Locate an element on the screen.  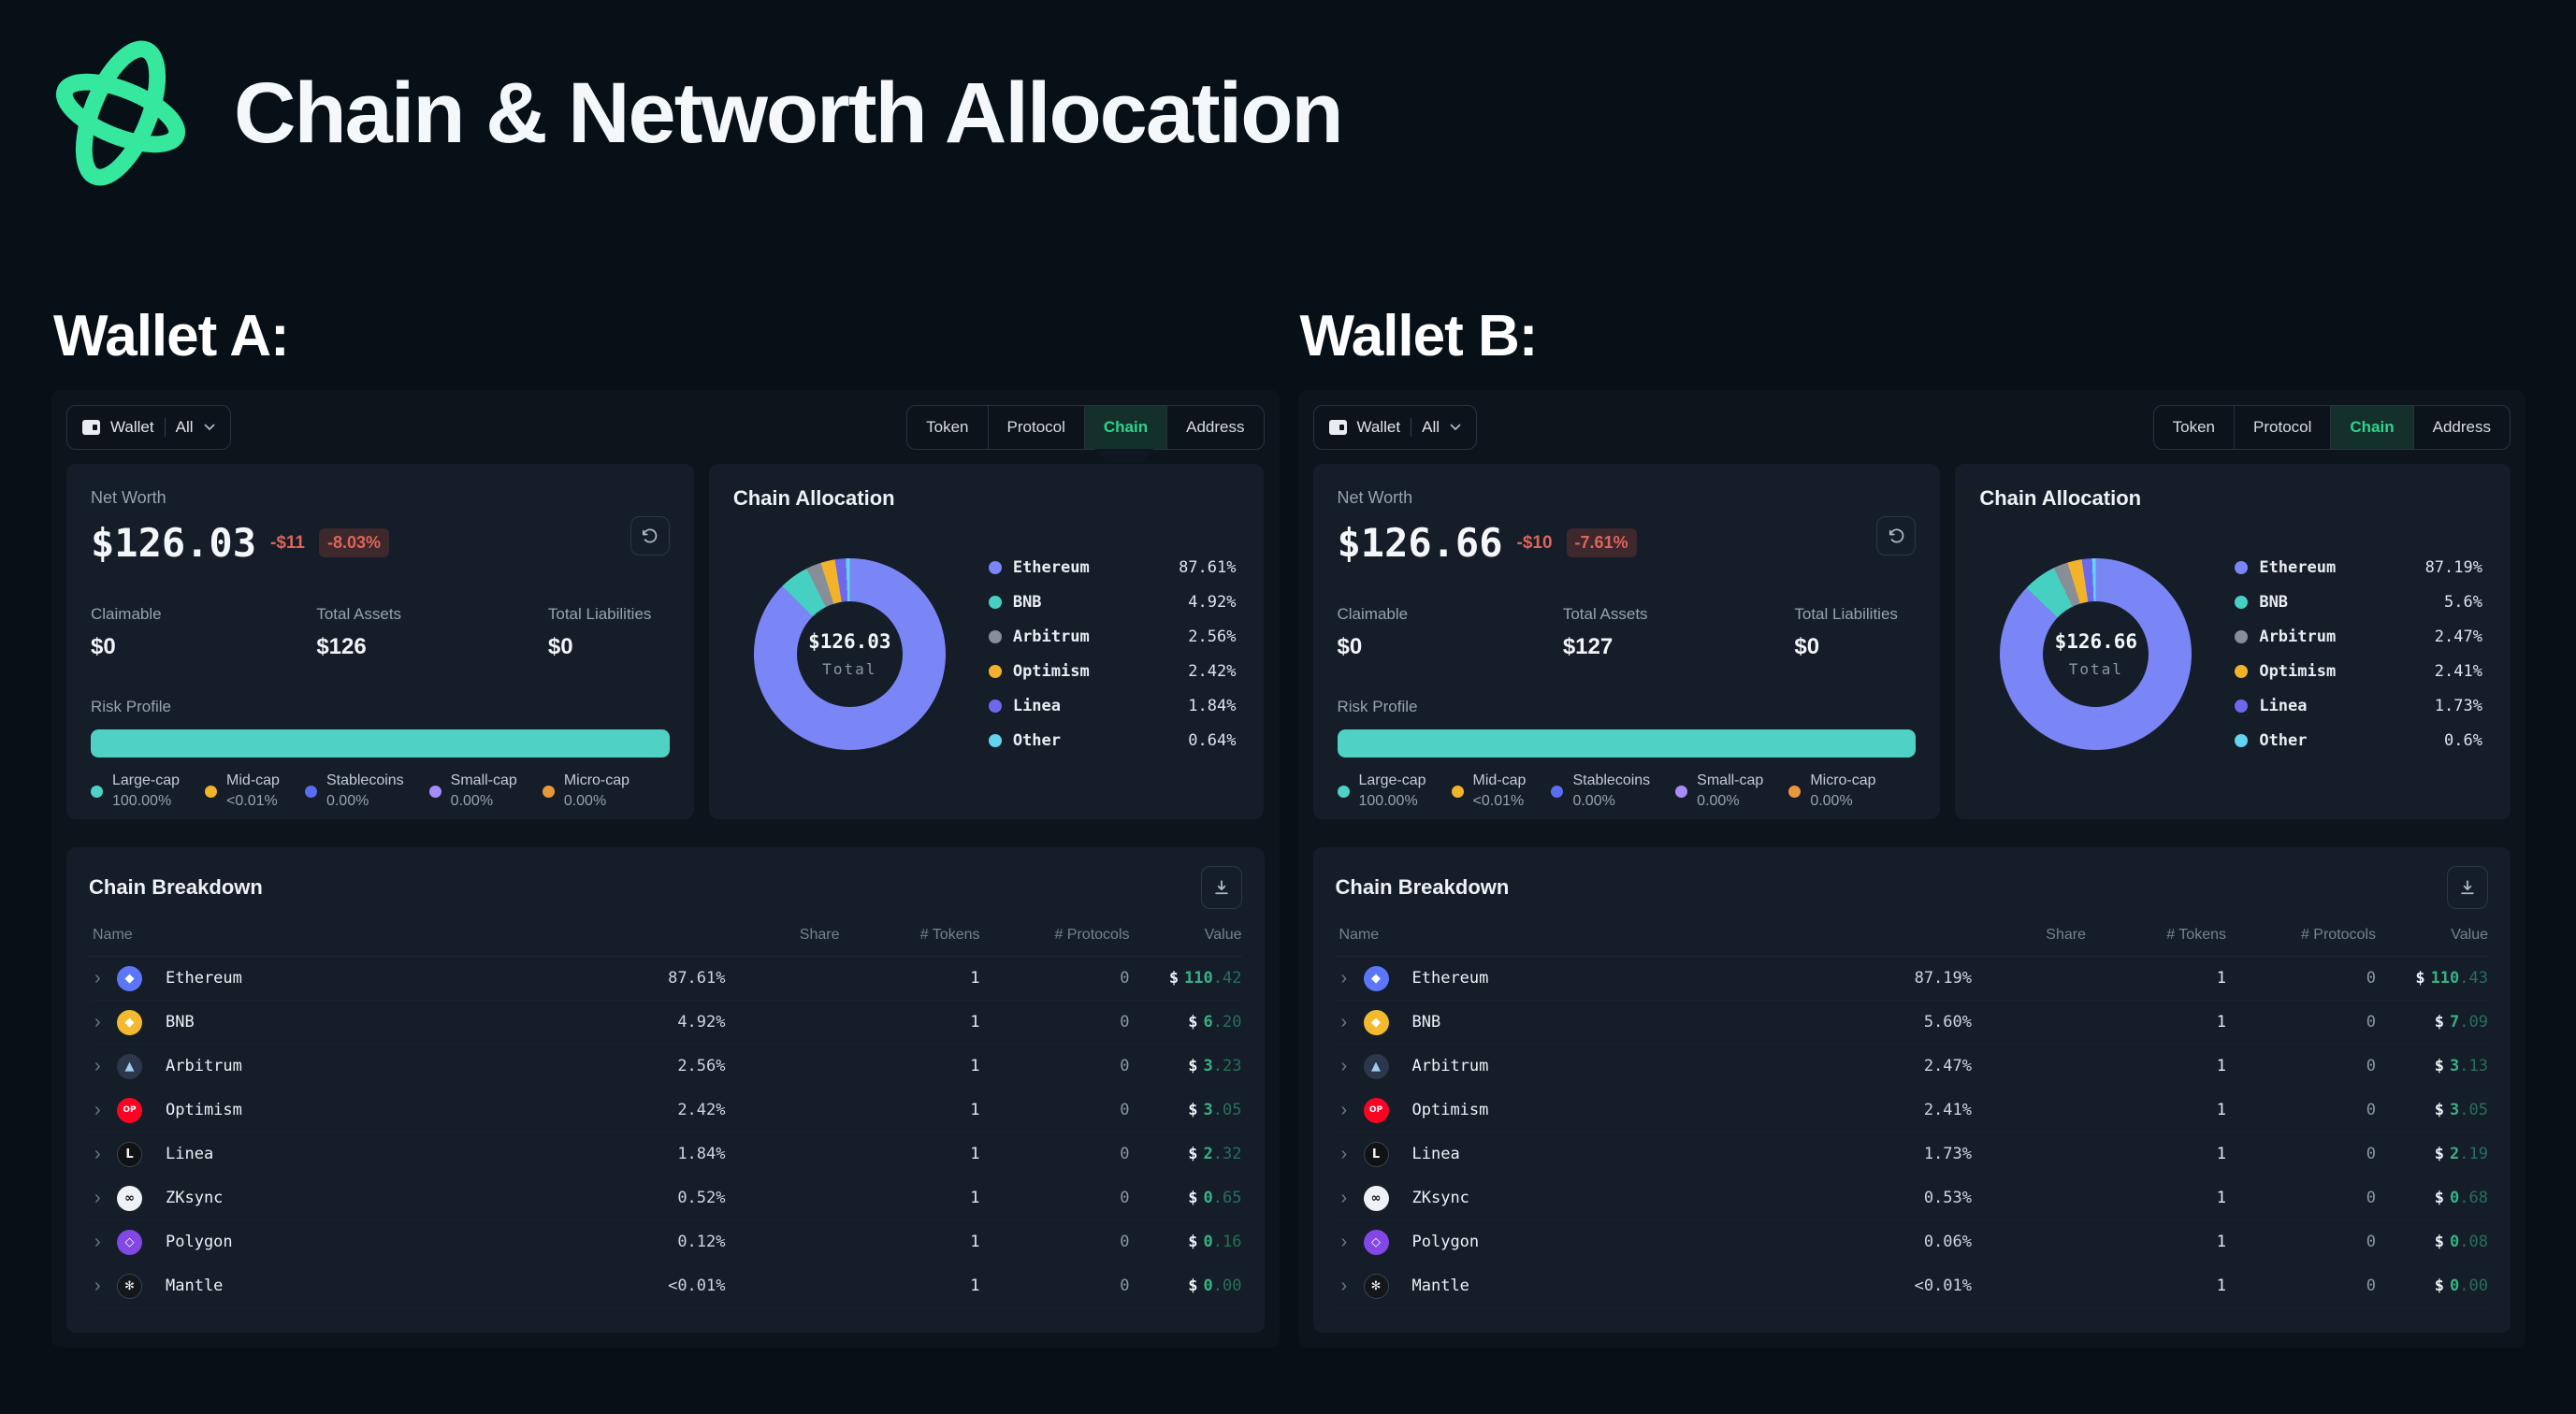
chain-row: › ◆ Ethereum 87.19% 1 0 $110.43 is located at coordinates (1911, 979).